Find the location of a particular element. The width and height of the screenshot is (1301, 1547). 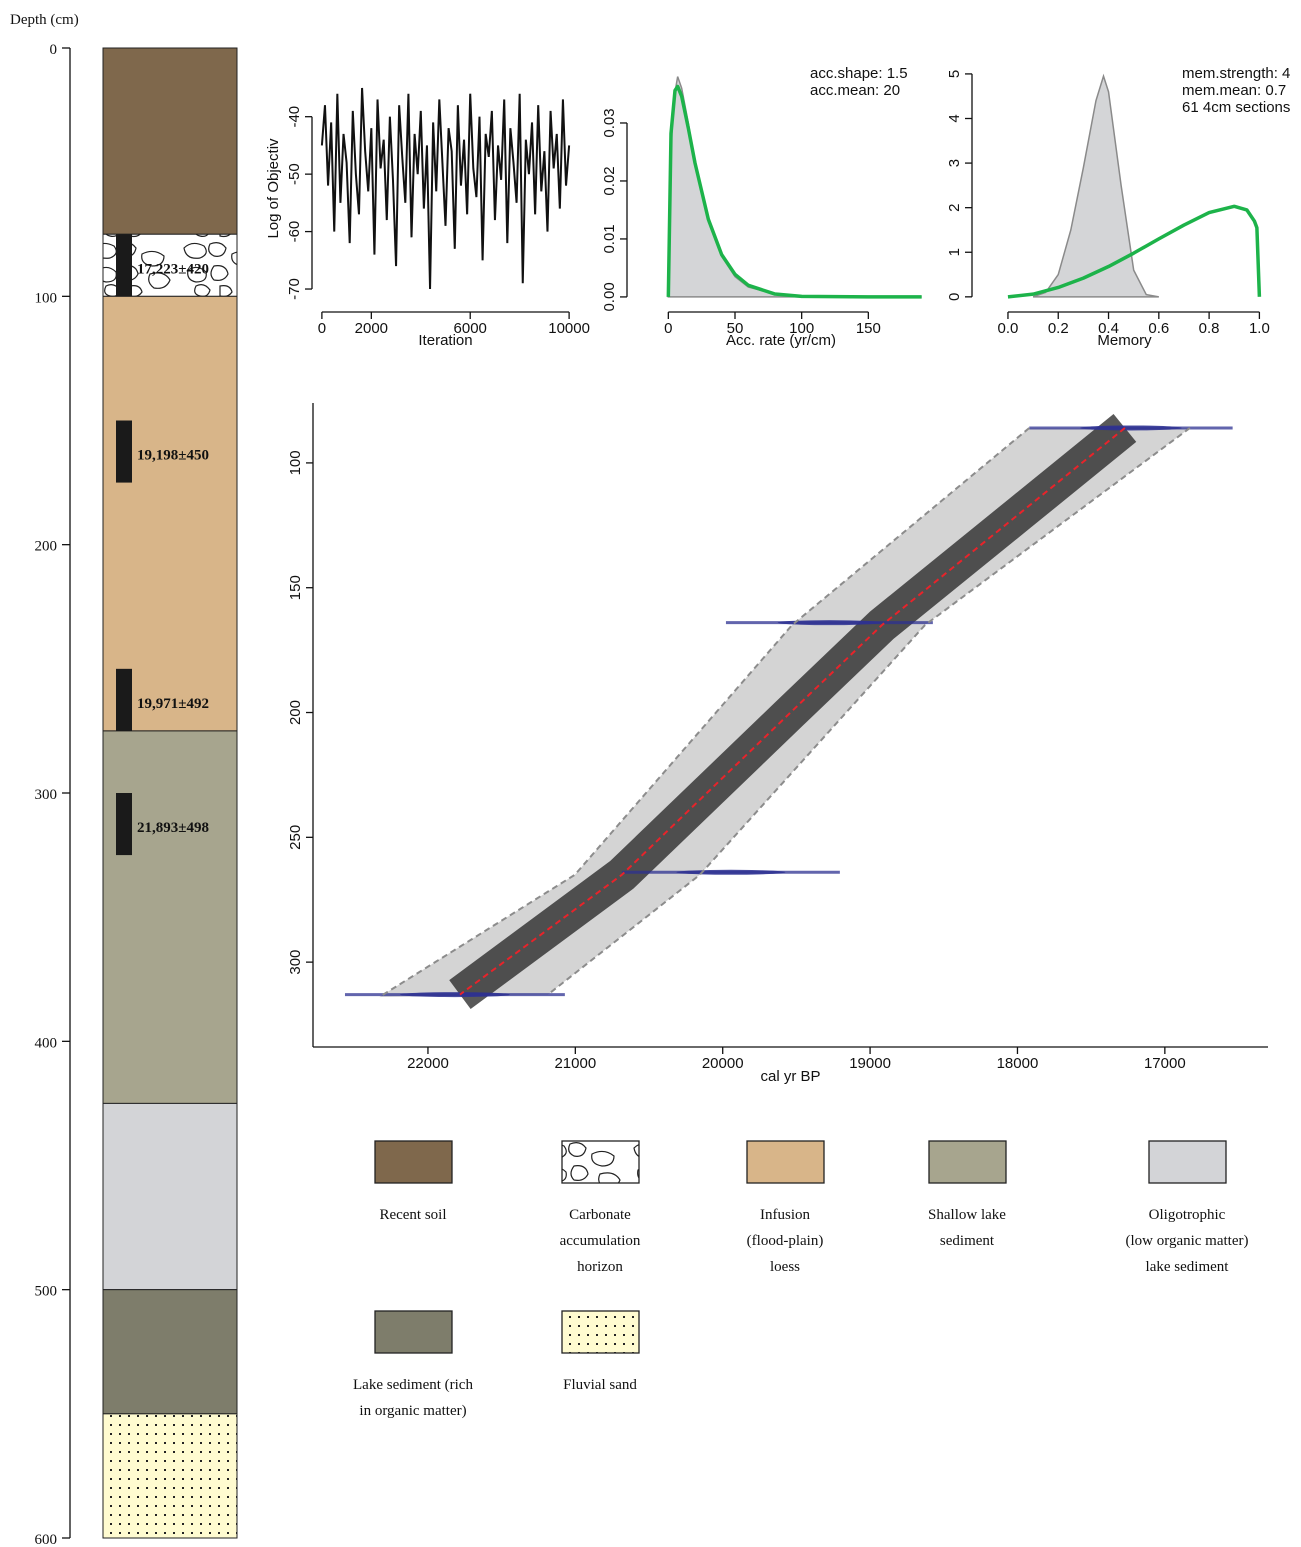

x-axis-label: cal yr BP is located at coordinates (790, 1076).